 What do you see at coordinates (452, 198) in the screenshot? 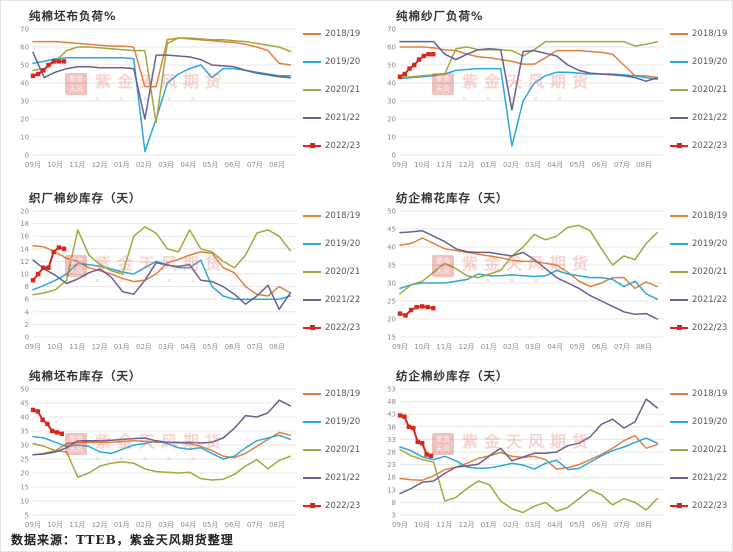
I see `chart-title: 纺企棉花库存（天）` at bounding box center [452, 198].